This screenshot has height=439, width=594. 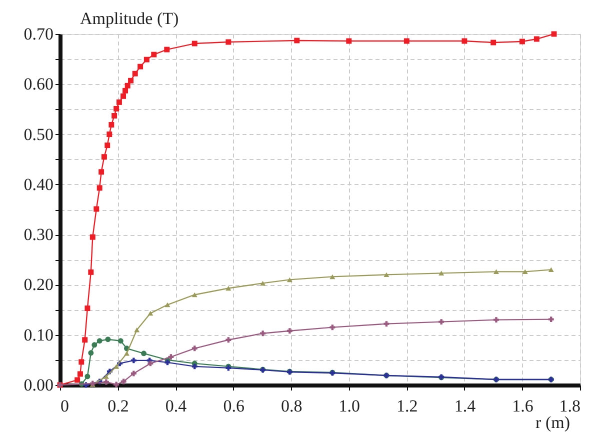 What do you see at coordinates (118, 406) in the screenshot?
I see `x-tick-label: 0.2` at bounding box center [118, 406].